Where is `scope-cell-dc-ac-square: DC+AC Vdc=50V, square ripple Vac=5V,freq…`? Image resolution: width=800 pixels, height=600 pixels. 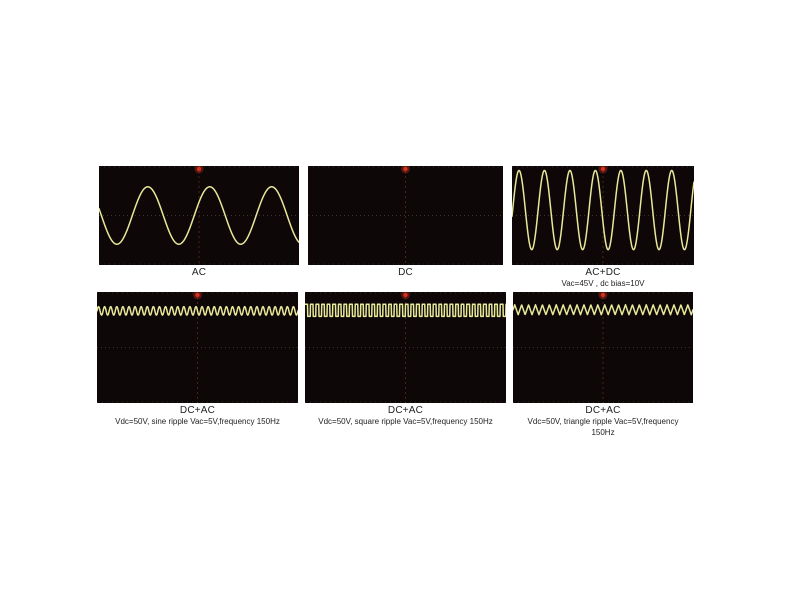 scope-cell-dc-ac-square: DC+AC Vdc=50V, square ripple Vac=5V,freq… is located at coordinates (405, 359).